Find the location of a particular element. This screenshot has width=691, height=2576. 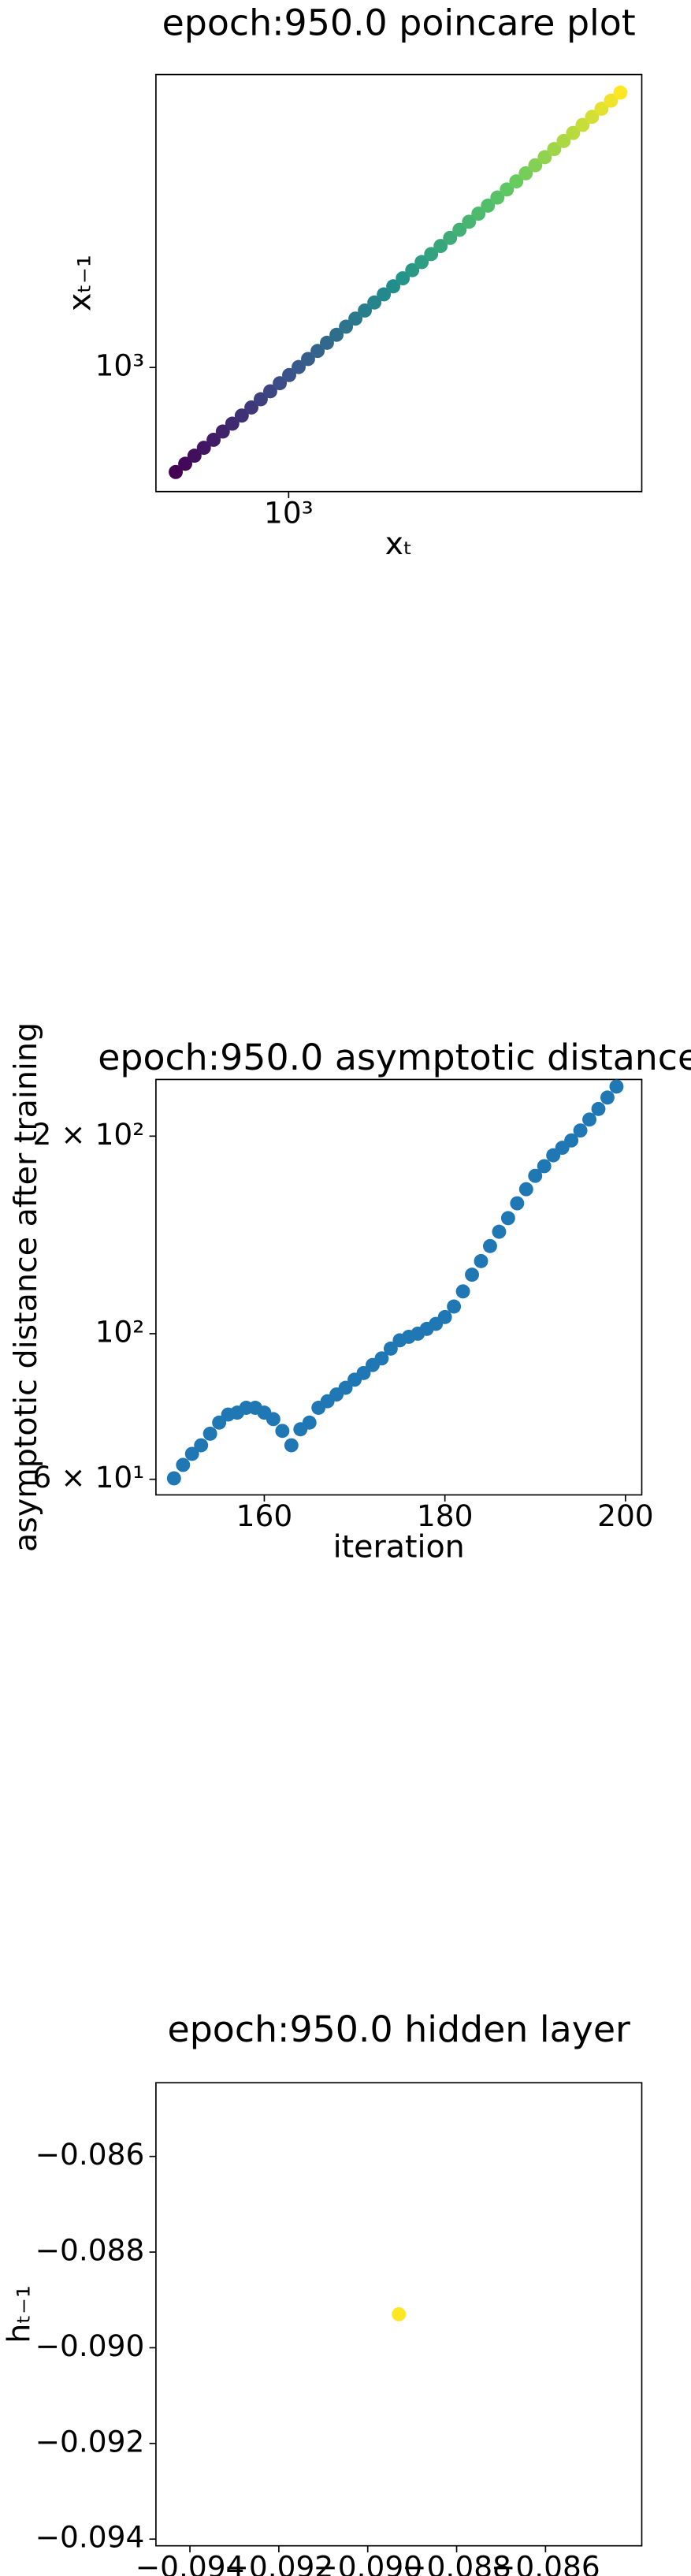

y-tick-label: −0.094 is located at coordinates (90, 2537).